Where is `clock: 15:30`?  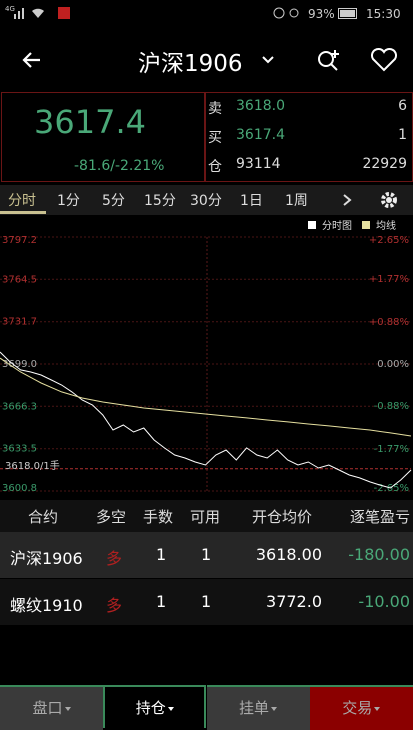
clock: 15:30 is located at coordinates (383, 14).